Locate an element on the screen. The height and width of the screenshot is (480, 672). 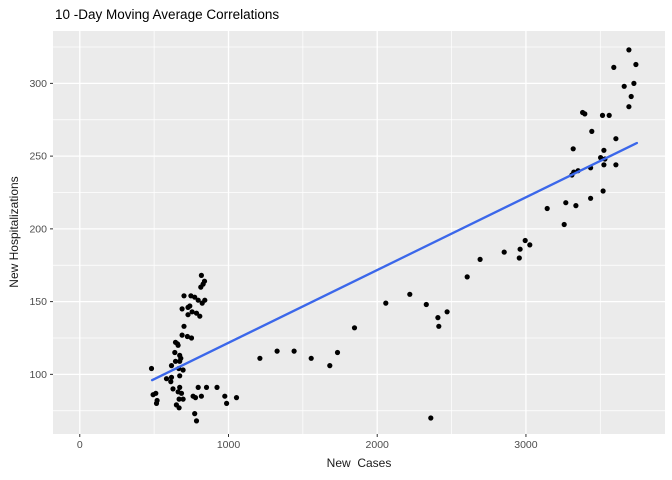
x-axis-title: New Cases is located at coordinates (359, 463).